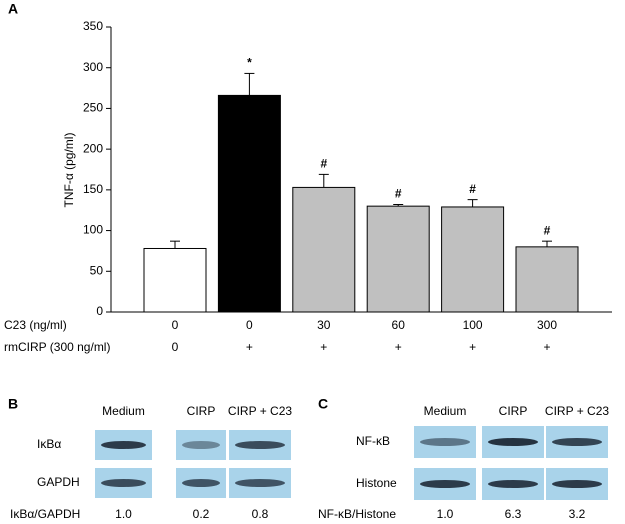  Describe the element at coordinates (513, 514) in the screenshot. I see `ratio-value: 6.3` at that location.